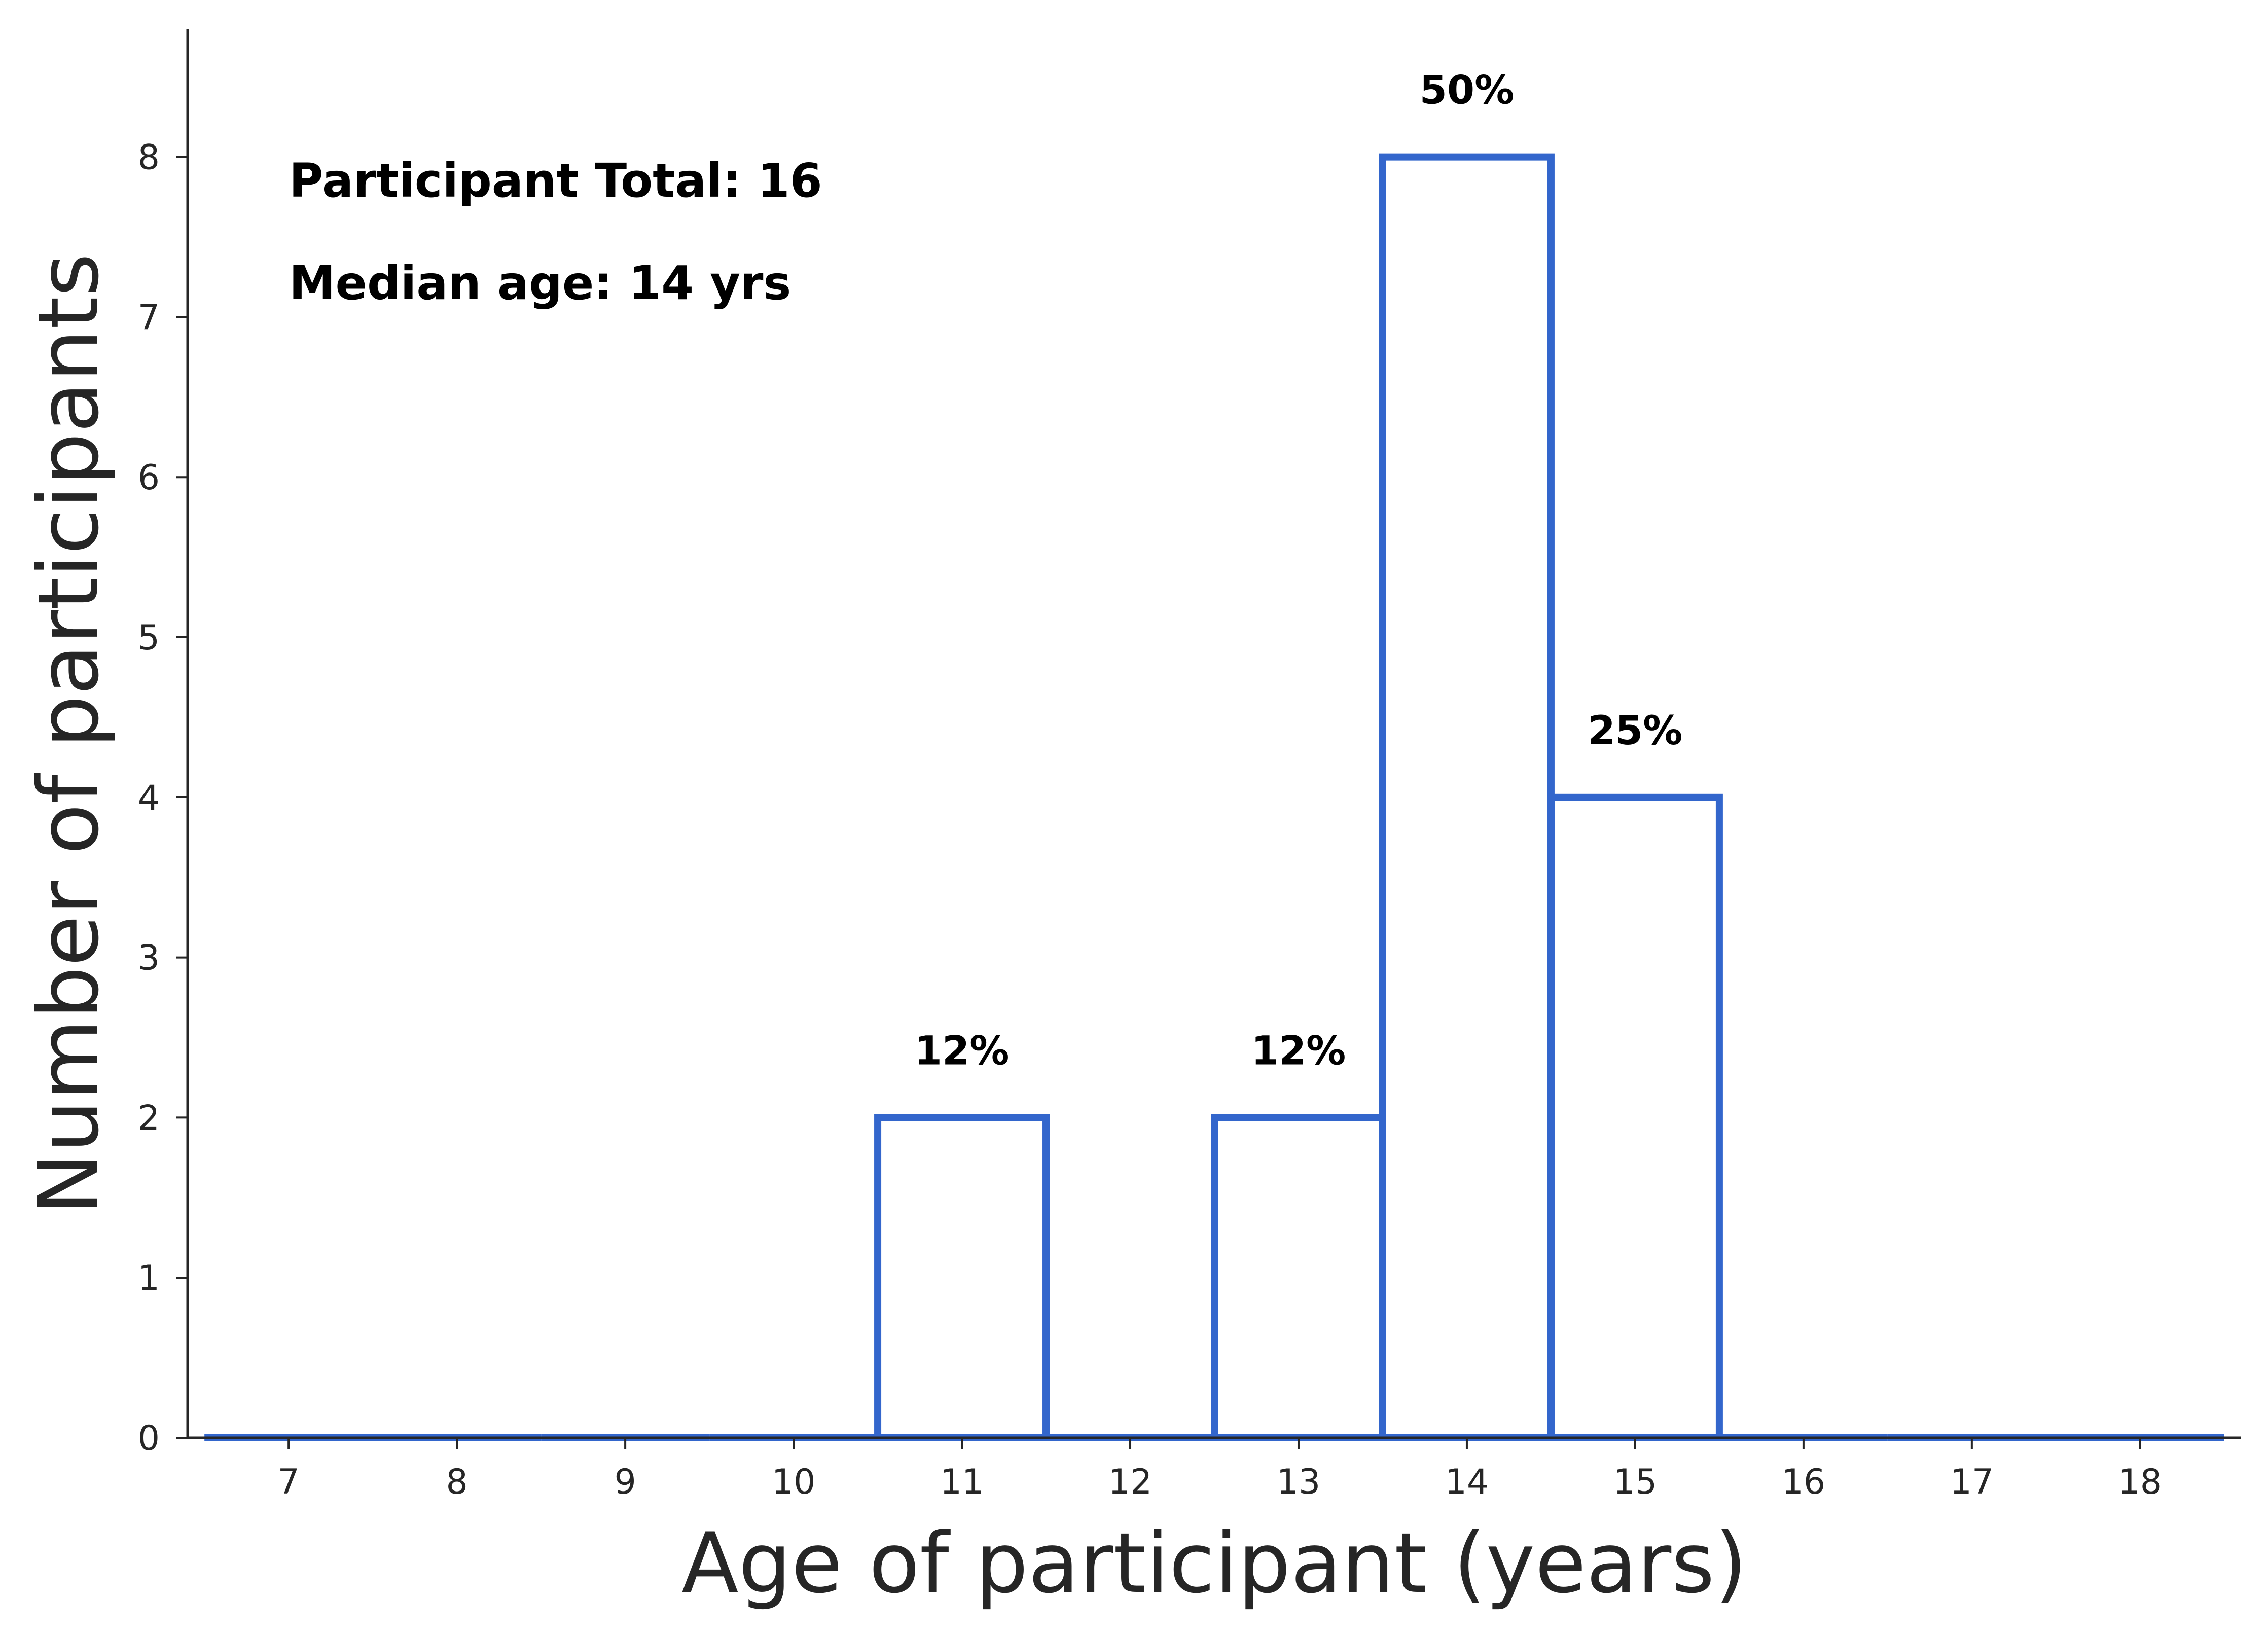  What do you see at coordinates (540, 283) in the screenshot?
I see `median-age-annotation: Median age: 14 yrs` at bounding box center [540, 283].